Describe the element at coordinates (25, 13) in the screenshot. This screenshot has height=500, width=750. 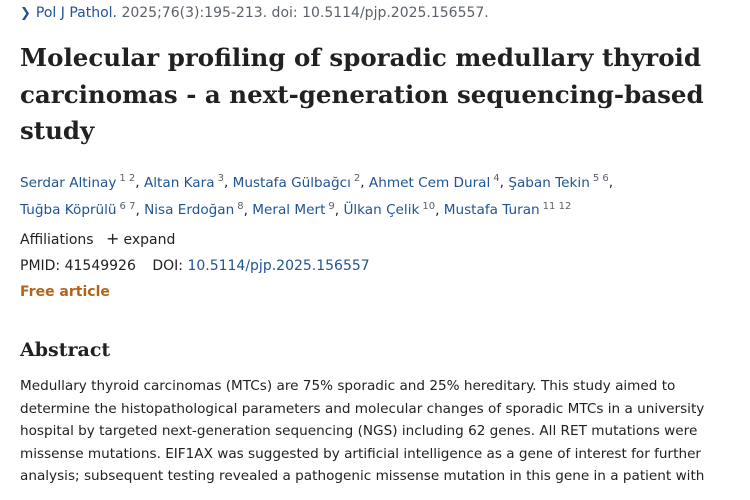
I see `chevron-right-icon: ❯` at that location.